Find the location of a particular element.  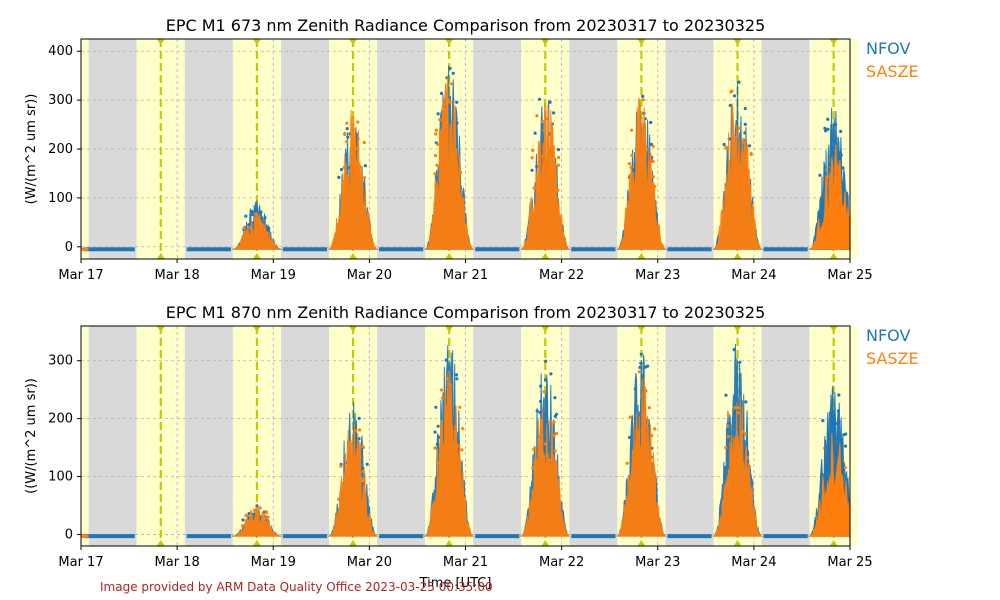

y-tick-label: 300 is located at coordinates (60, 361).